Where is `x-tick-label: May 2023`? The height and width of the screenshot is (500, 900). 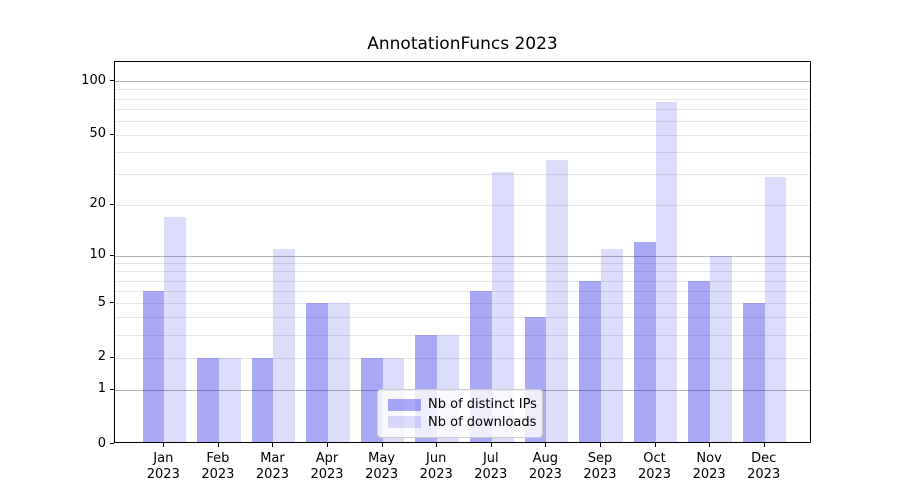
x-tick-label: May 2023 is located at coordinates (382, 466).